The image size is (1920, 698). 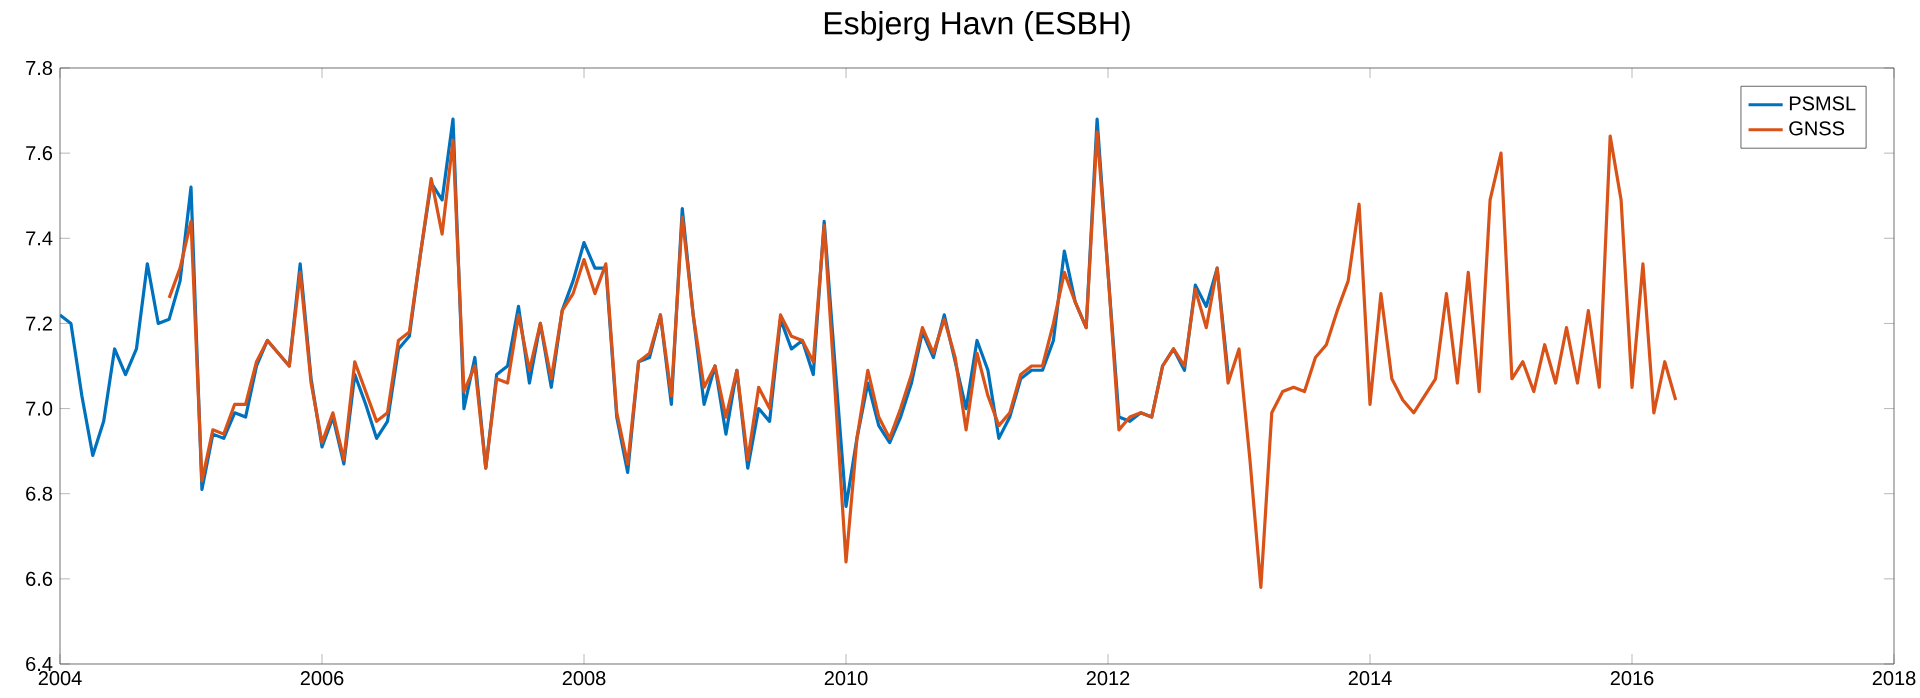 I want to click on y-tick-label: 7.0, so click(x=39, y=408).